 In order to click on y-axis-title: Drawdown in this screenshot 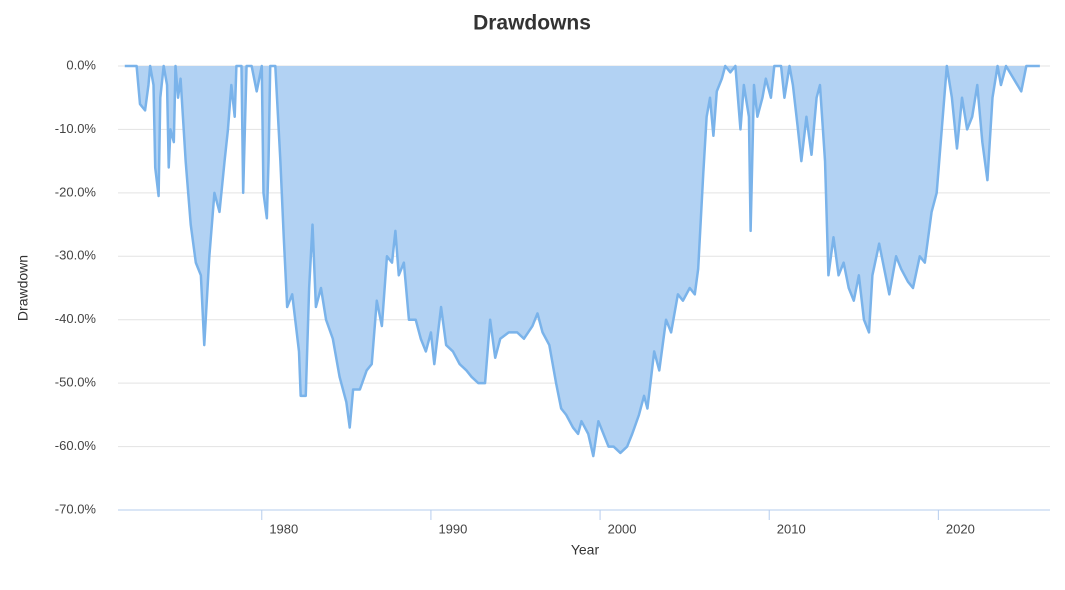, I will do `click(23, 288)`.